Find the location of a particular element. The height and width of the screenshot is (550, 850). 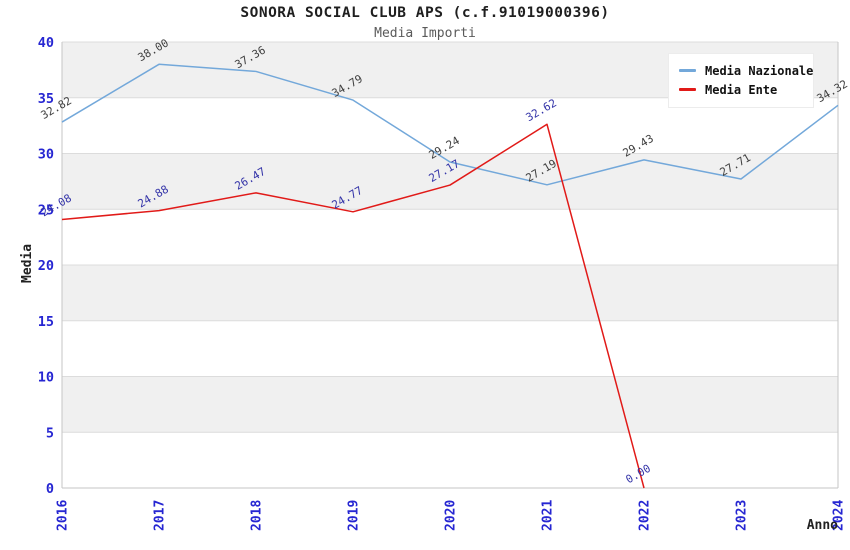

chart-title: SONORA SOCIAL CLUB APS (c.f.91019000396) is located at coordinates (425, 13).